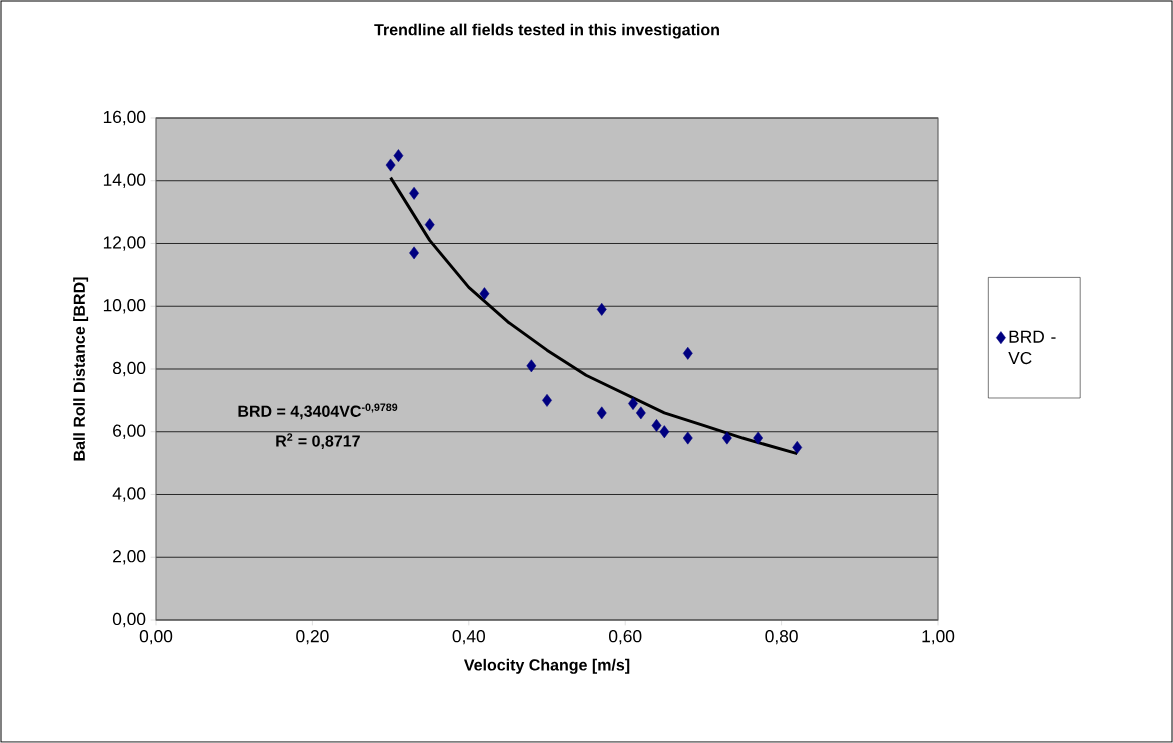 The width and height of the screenshot is (1173, 743). Describe the element at coordinates (124, 180) in the screenshot. I see `y-tick-label: 14,00` at that location.